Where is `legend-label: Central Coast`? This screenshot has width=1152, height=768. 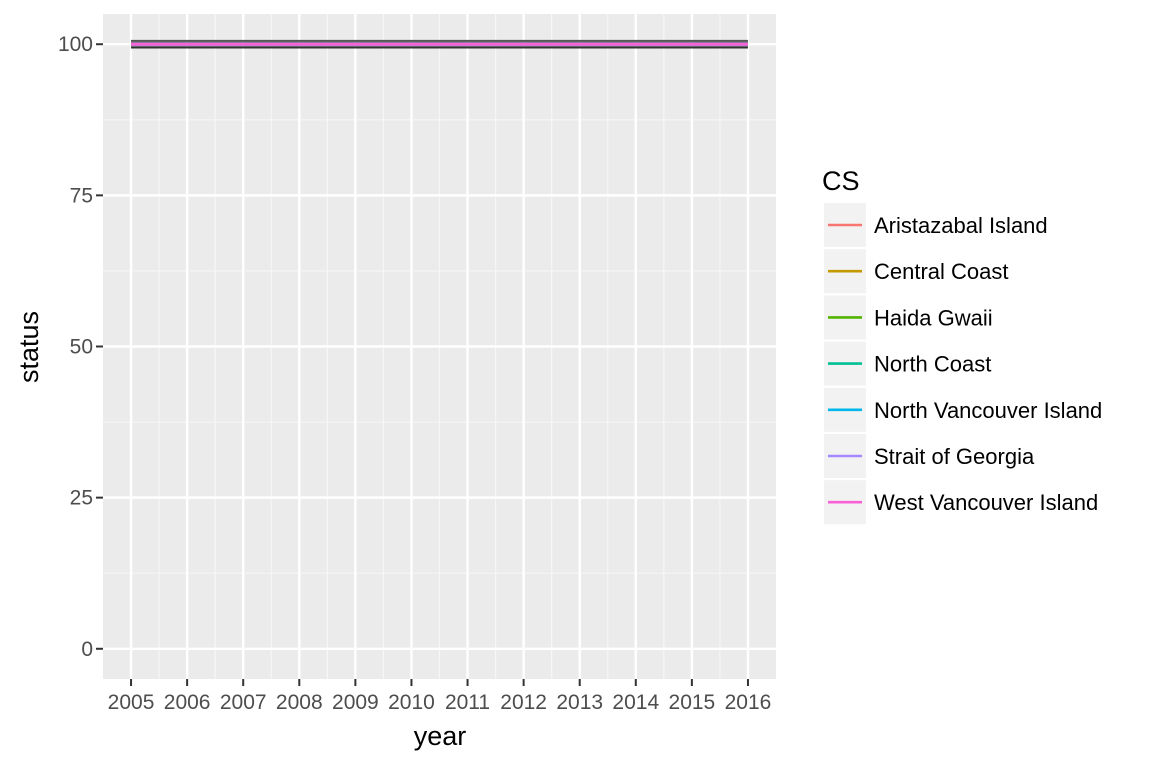
legend-label: Central Coast is located at coordinates (941, 271).